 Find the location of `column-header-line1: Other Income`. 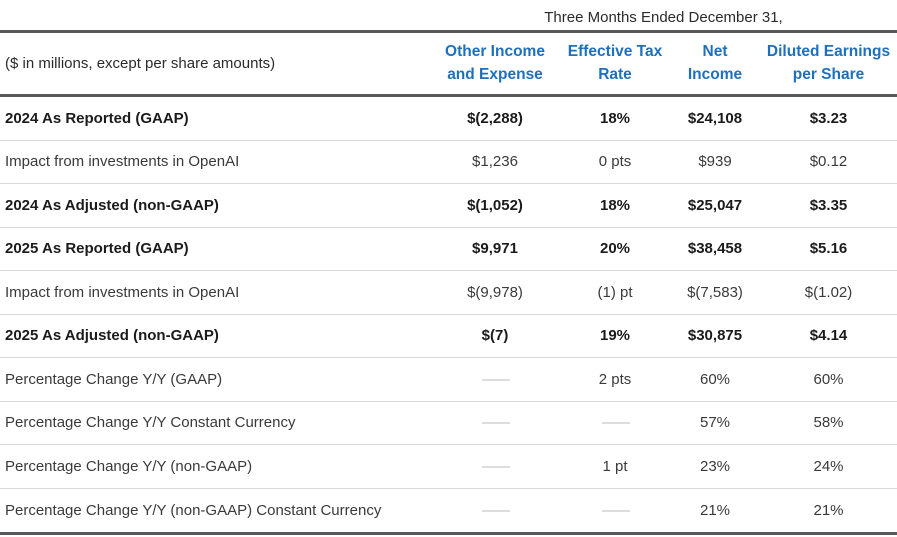

column-header-line1: Other Income is located at coordinates (495, 52).